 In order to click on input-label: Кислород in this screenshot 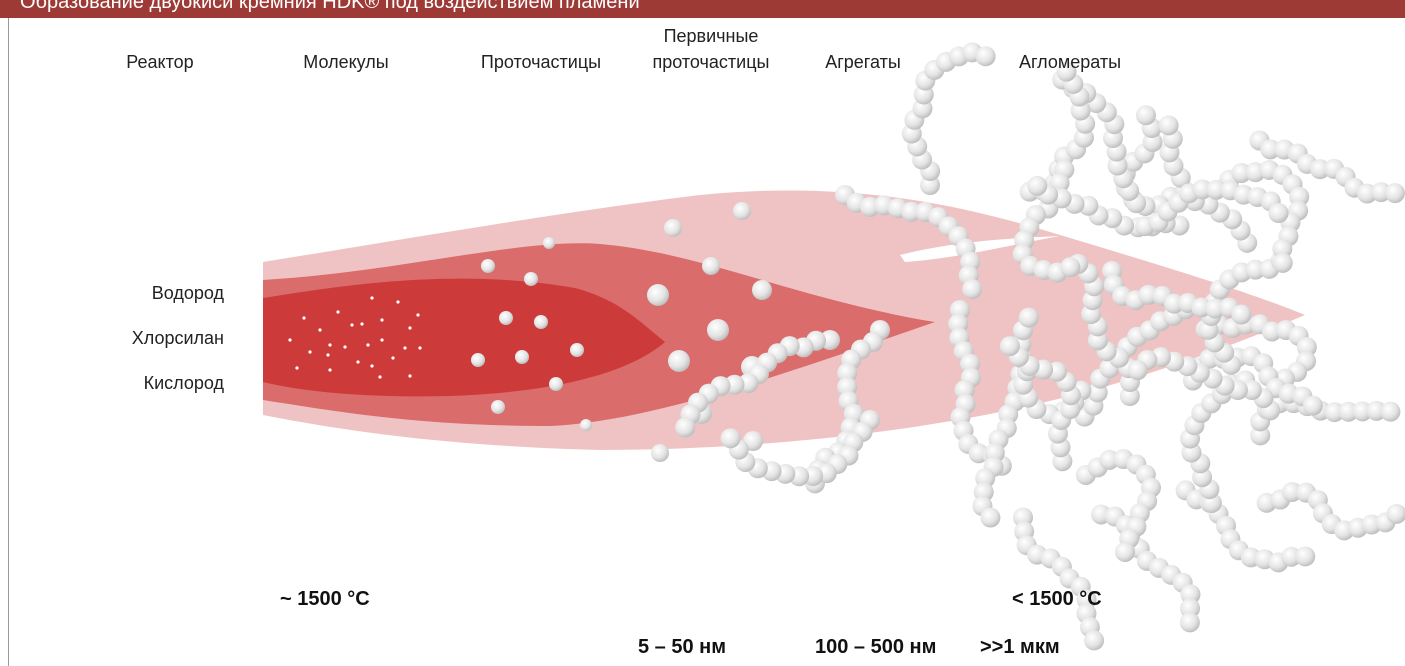, I will do `click(183, 383)`.